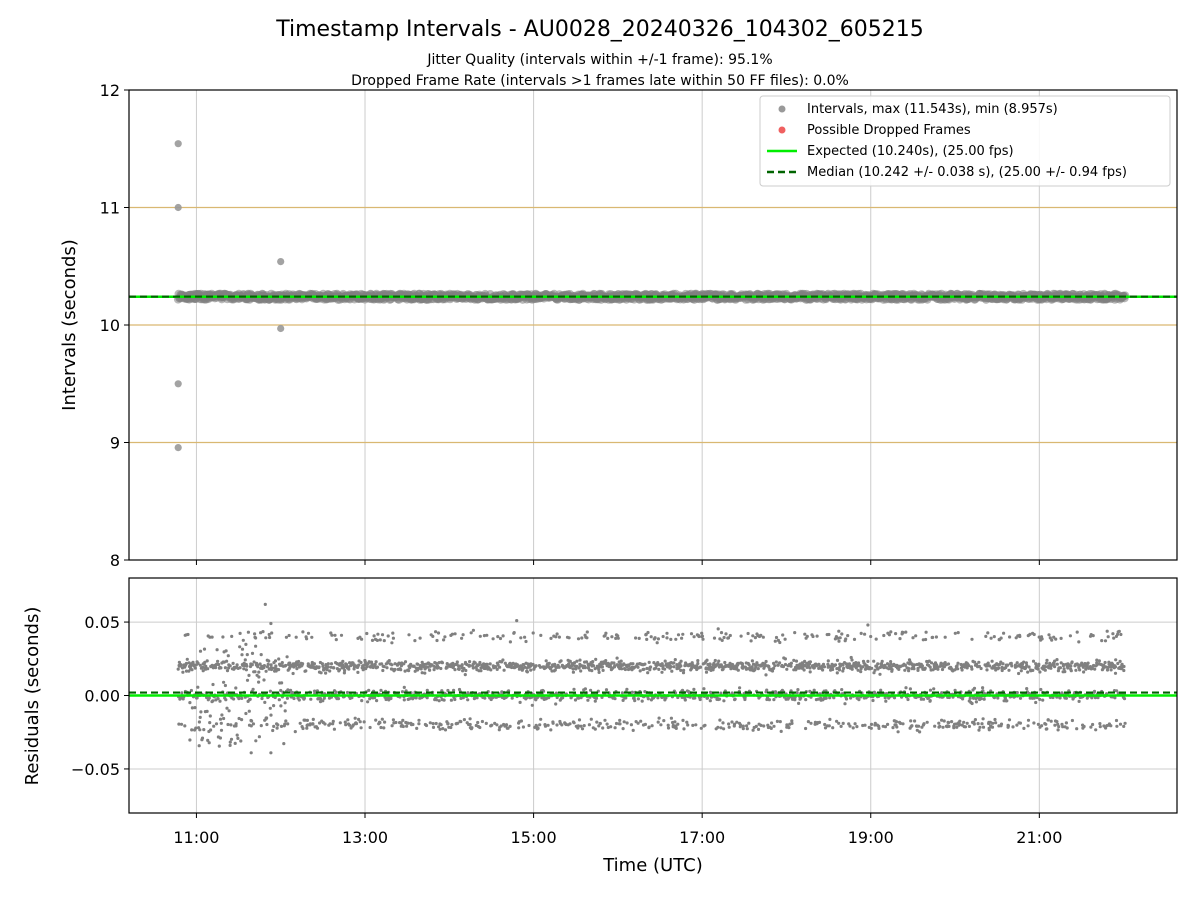 The image size is (1200, 900). I want to click on legend-intervals-label: Intervals, max (11.543s), min (8.957s), so click(932, 109).